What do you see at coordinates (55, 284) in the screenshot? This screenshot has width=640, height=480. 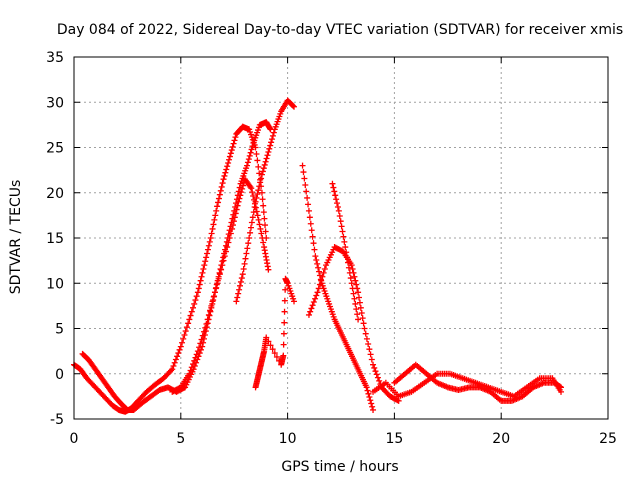 I see `y-tick-label: 10` at bounding box center [55, 284].